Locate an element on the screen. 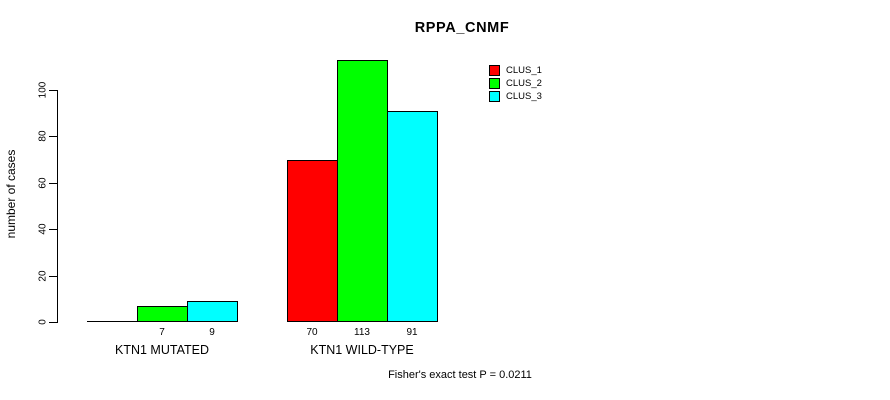  legend: CLUS_1 CLUS_2 CLUS_3 is located at coordinates (515, 83).